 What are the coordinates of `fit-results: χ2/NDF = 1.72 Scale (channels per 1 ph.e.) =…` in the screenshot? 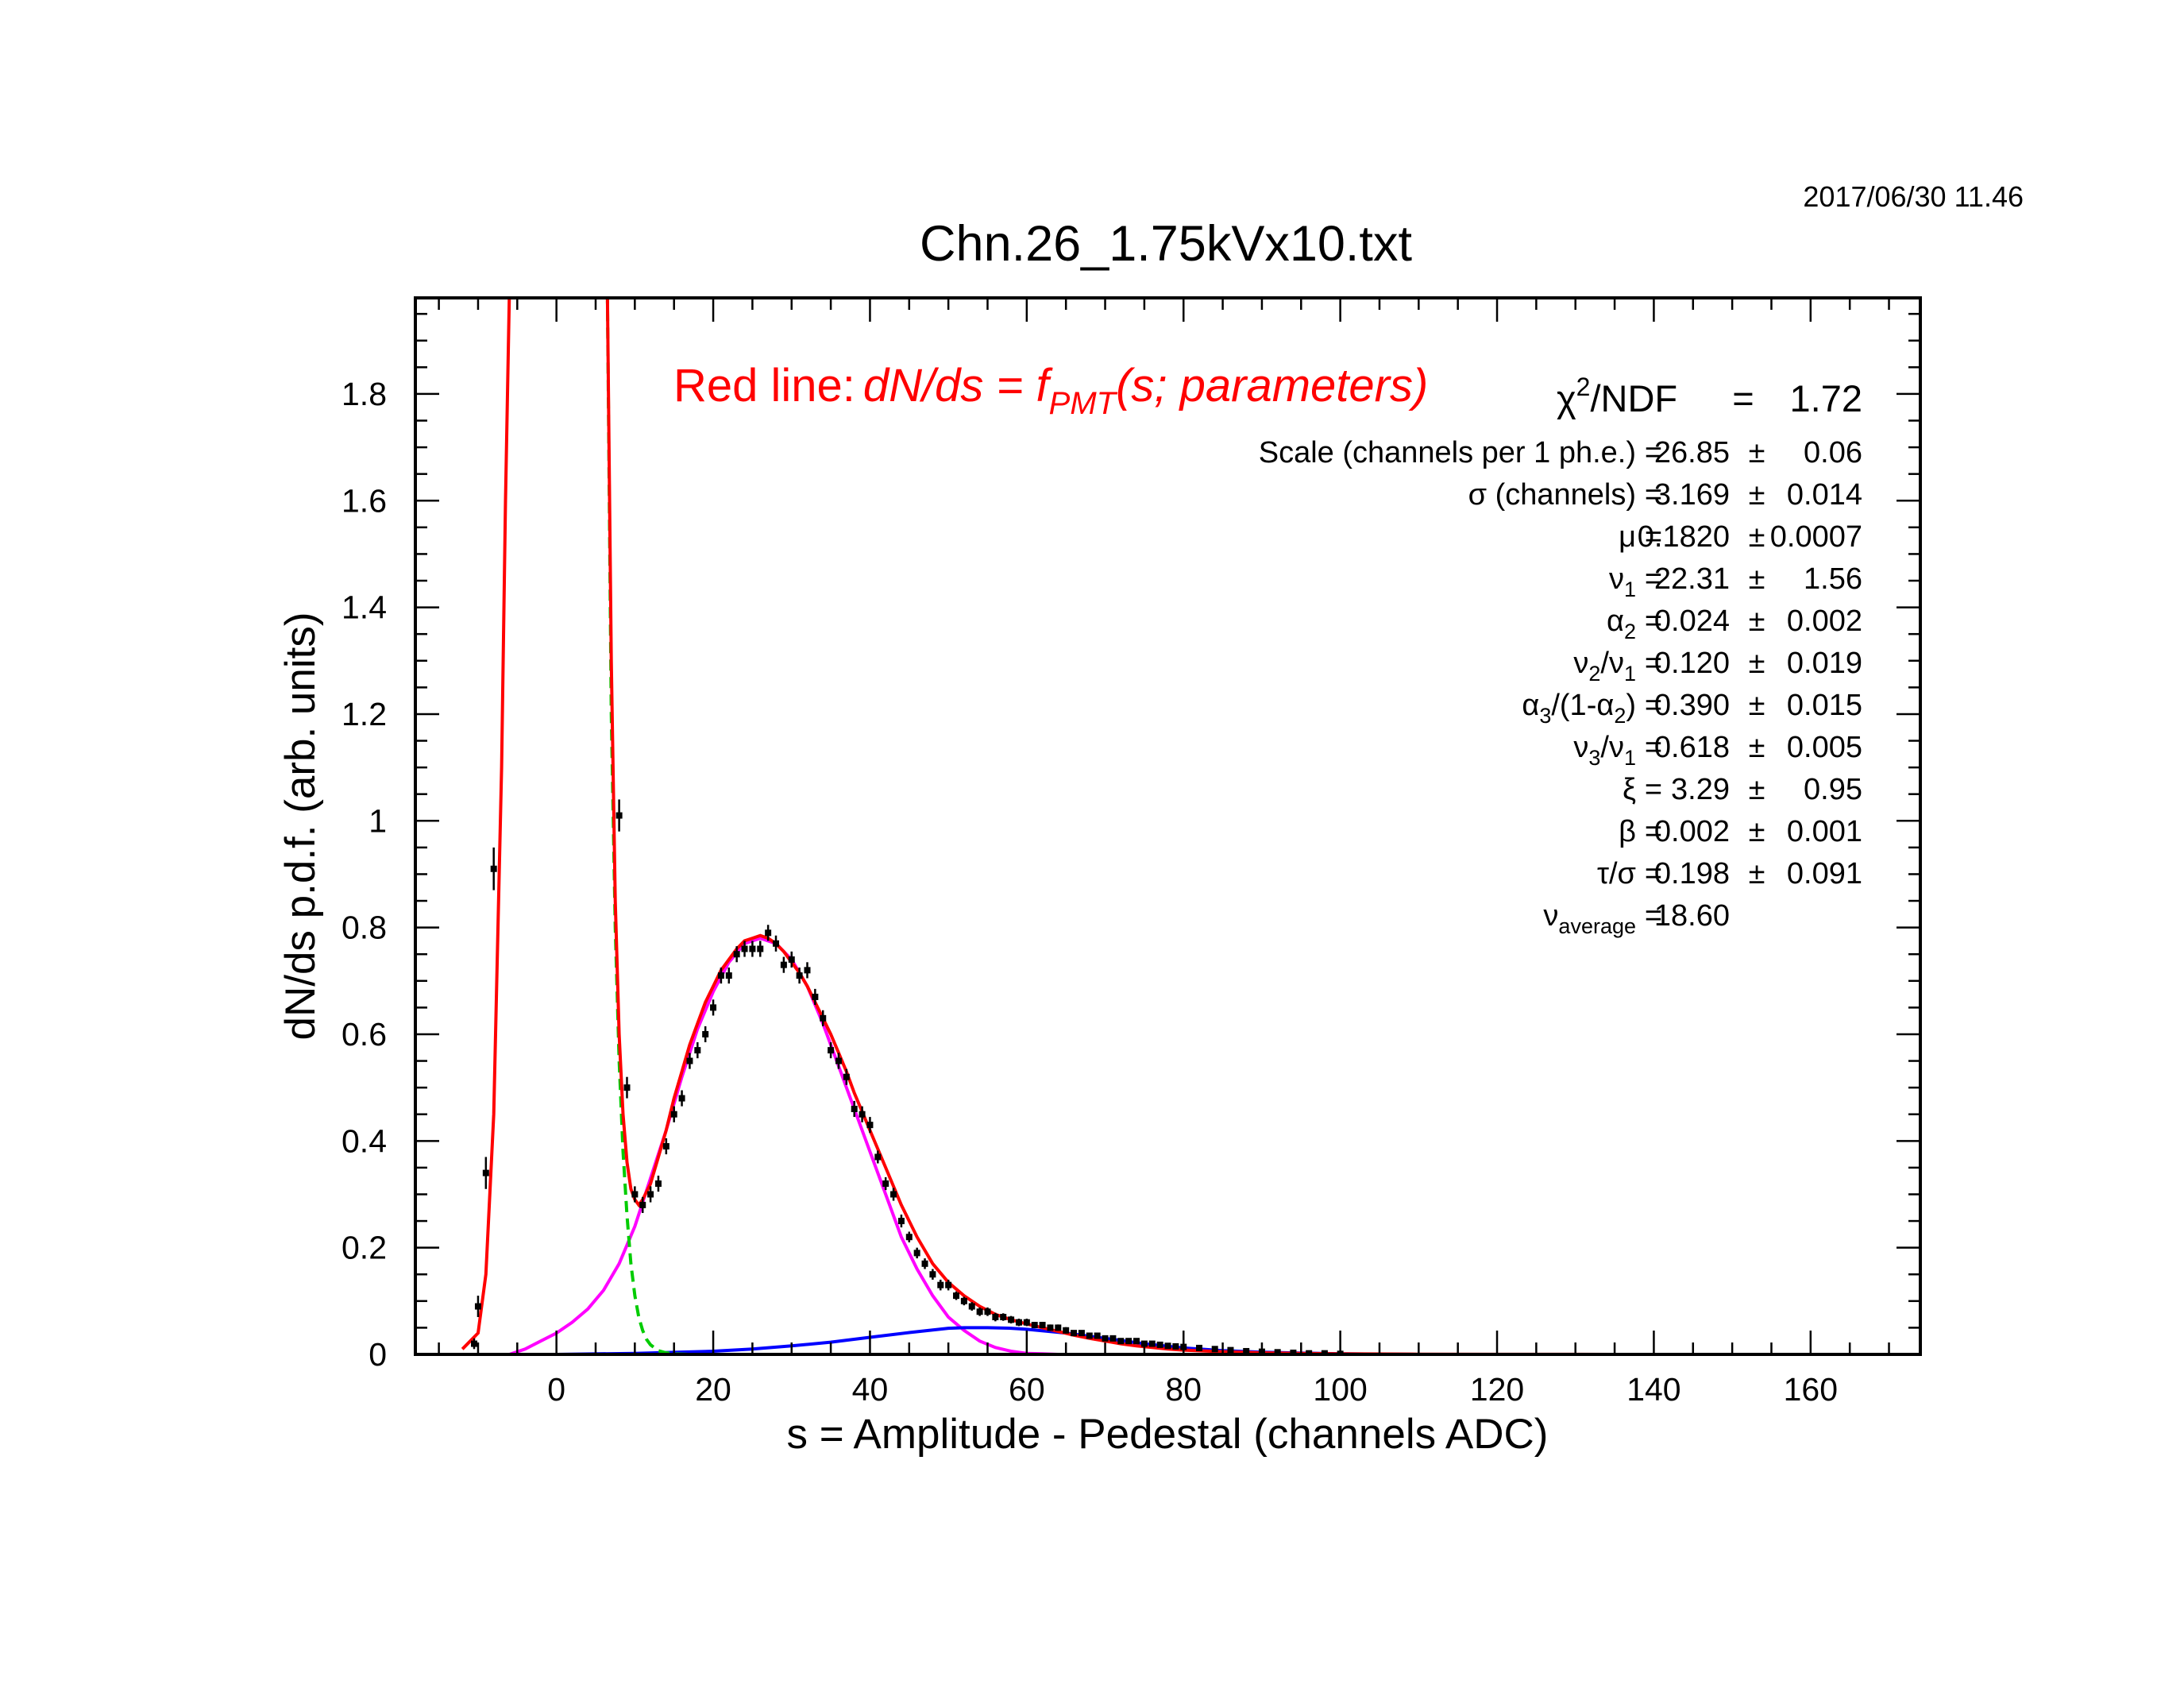 It's located at (1560, 656).